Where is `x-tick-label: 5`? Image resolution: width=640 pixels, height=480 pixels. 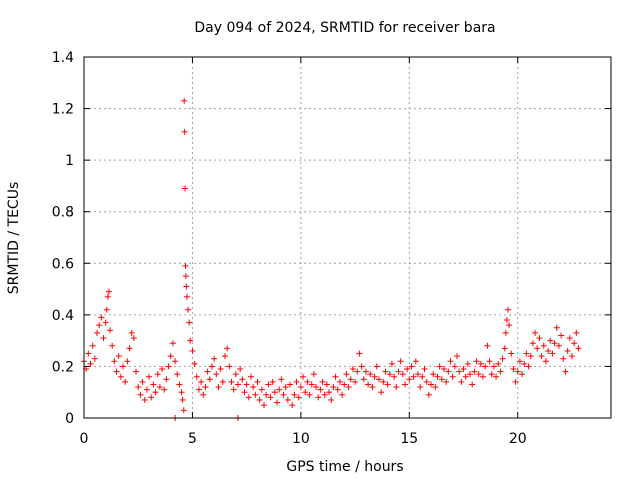
x-tick-label: 5 is located at coordinates (192, 439).